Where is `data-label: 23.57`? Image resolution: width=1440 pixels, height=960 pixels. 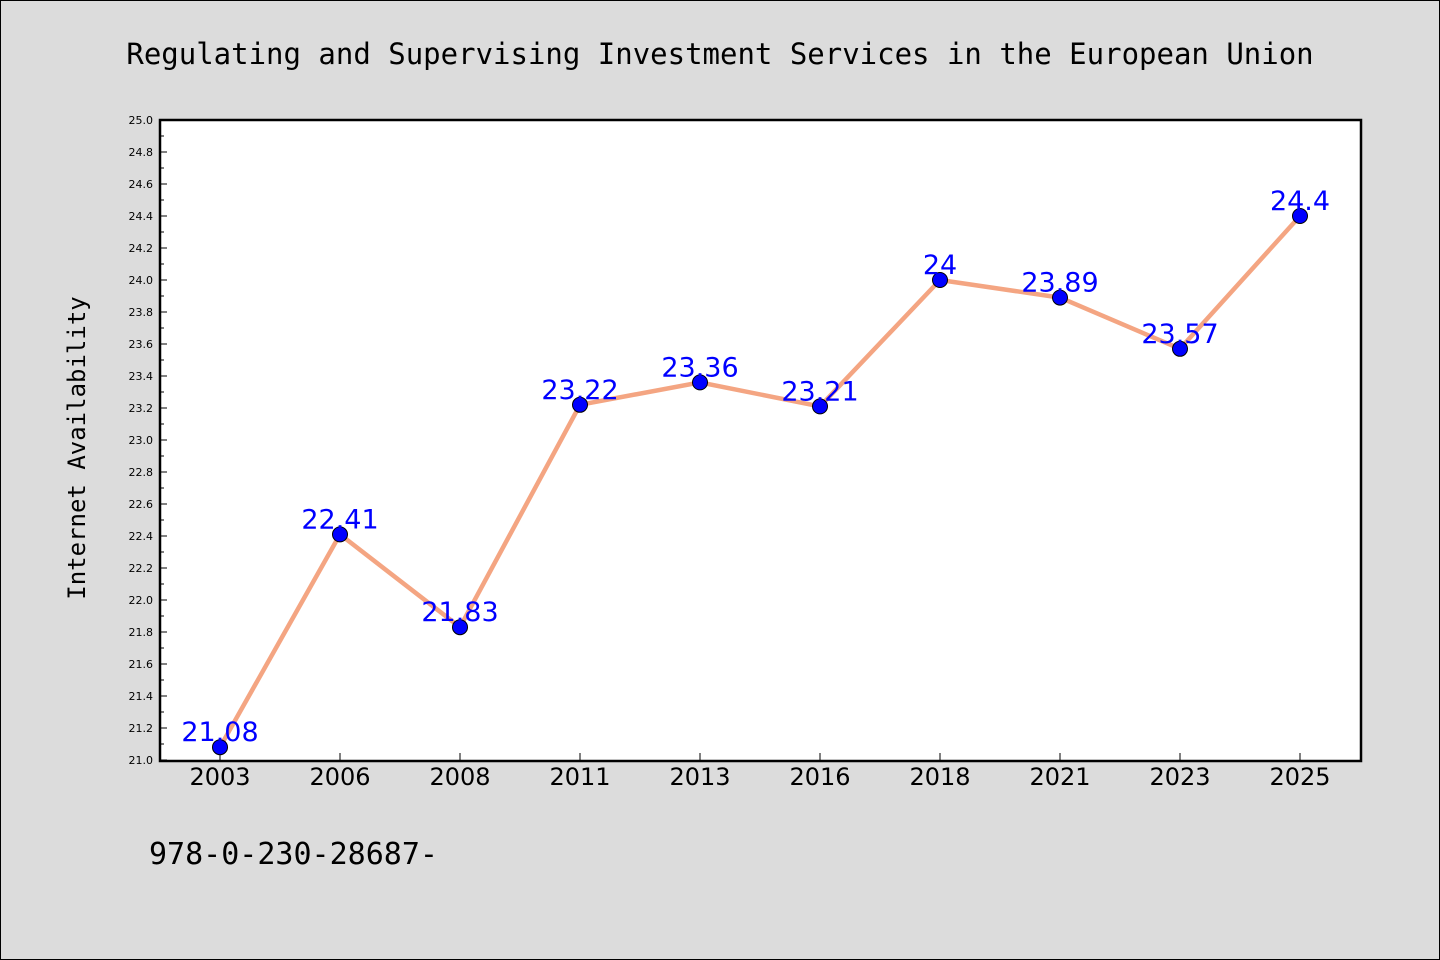
data-label: 23.57 is located at coordinates (1179, 334).